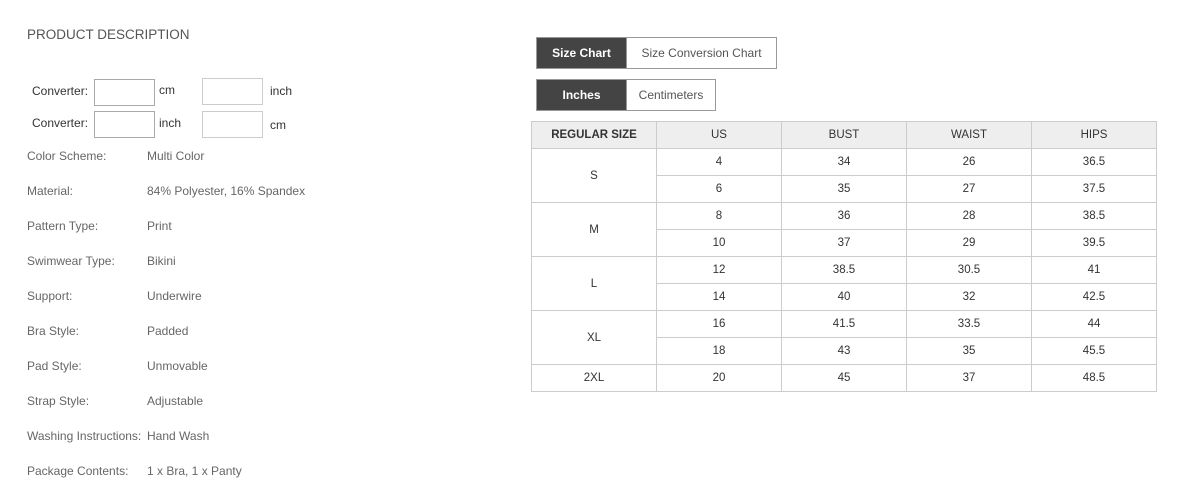  Describe the element at coordinates (969, 135) in the screenshot. I see `column-header: WAIST` at that location.